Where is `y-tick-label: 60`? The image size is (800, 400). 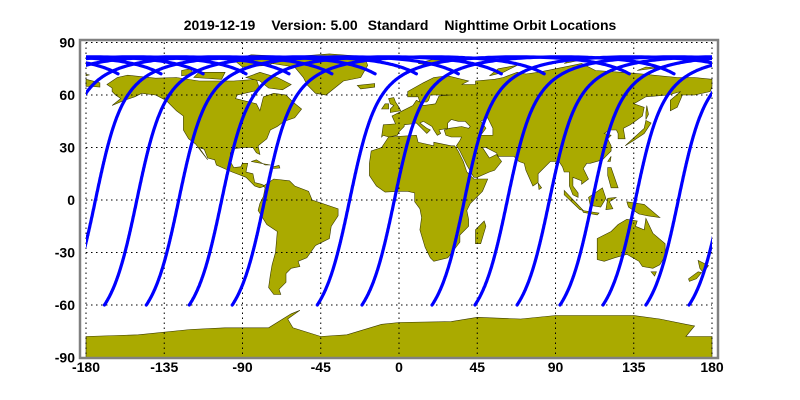
y-tick-label: 60 is located at coordinates (67, 95).